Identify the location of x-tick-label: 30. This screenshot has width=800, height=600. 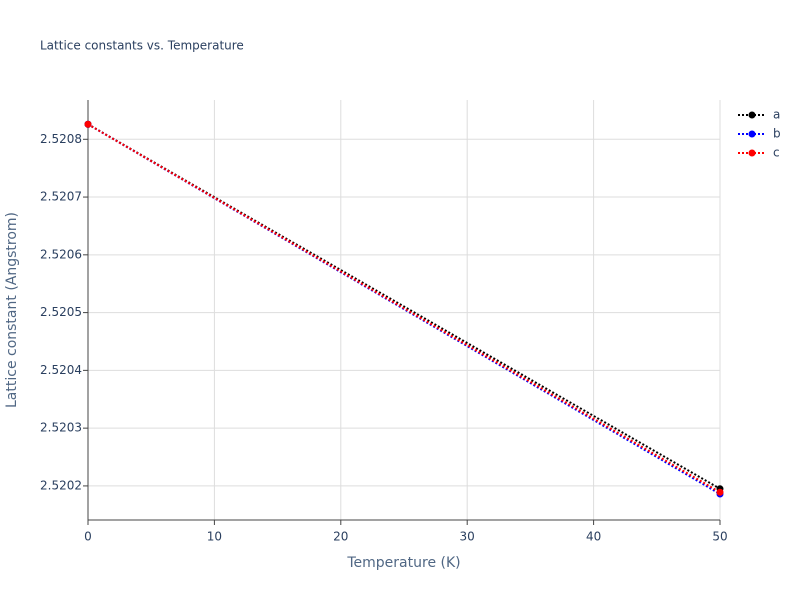
(467, 537).